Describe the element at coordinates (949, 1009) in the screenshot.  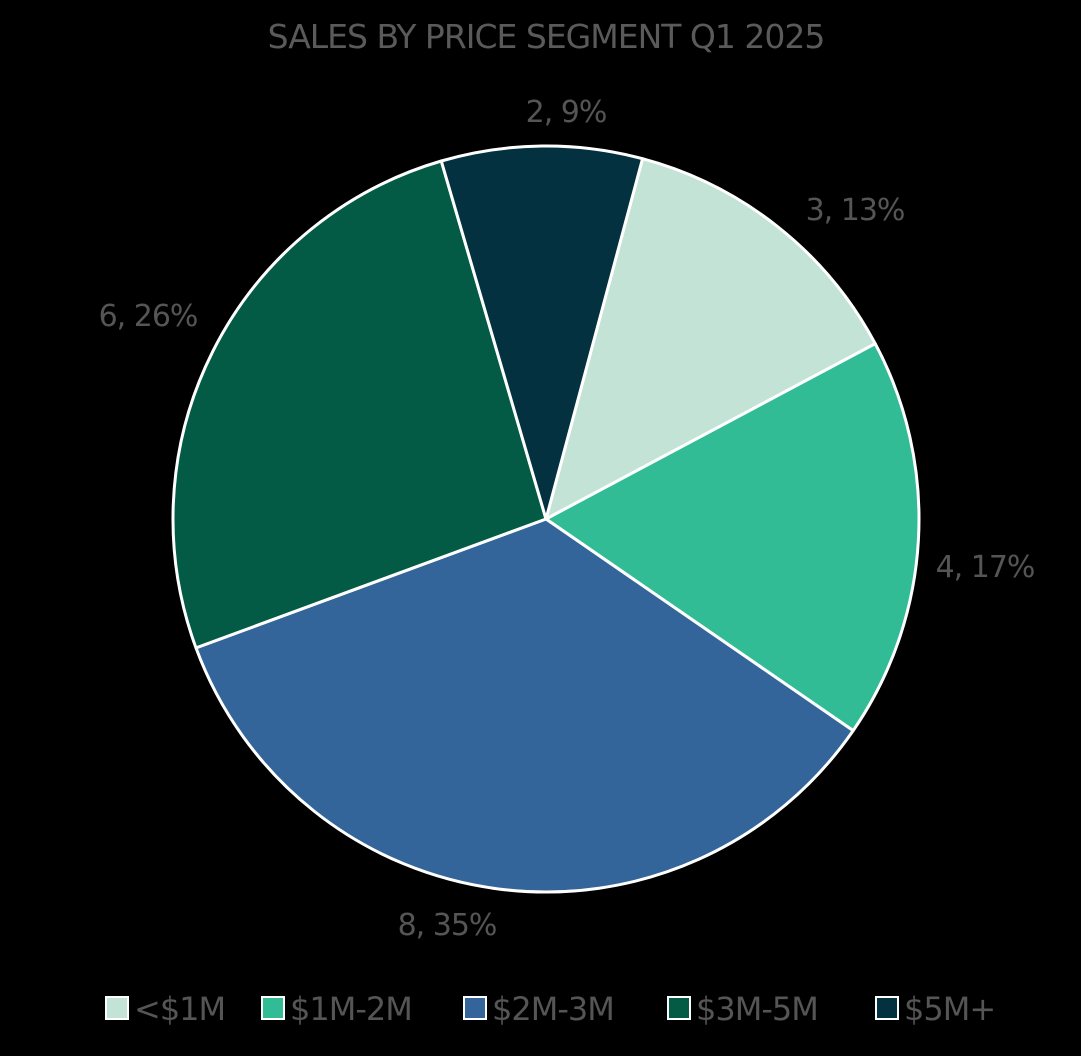
I see `legend-label-4: $5M+` at that location.